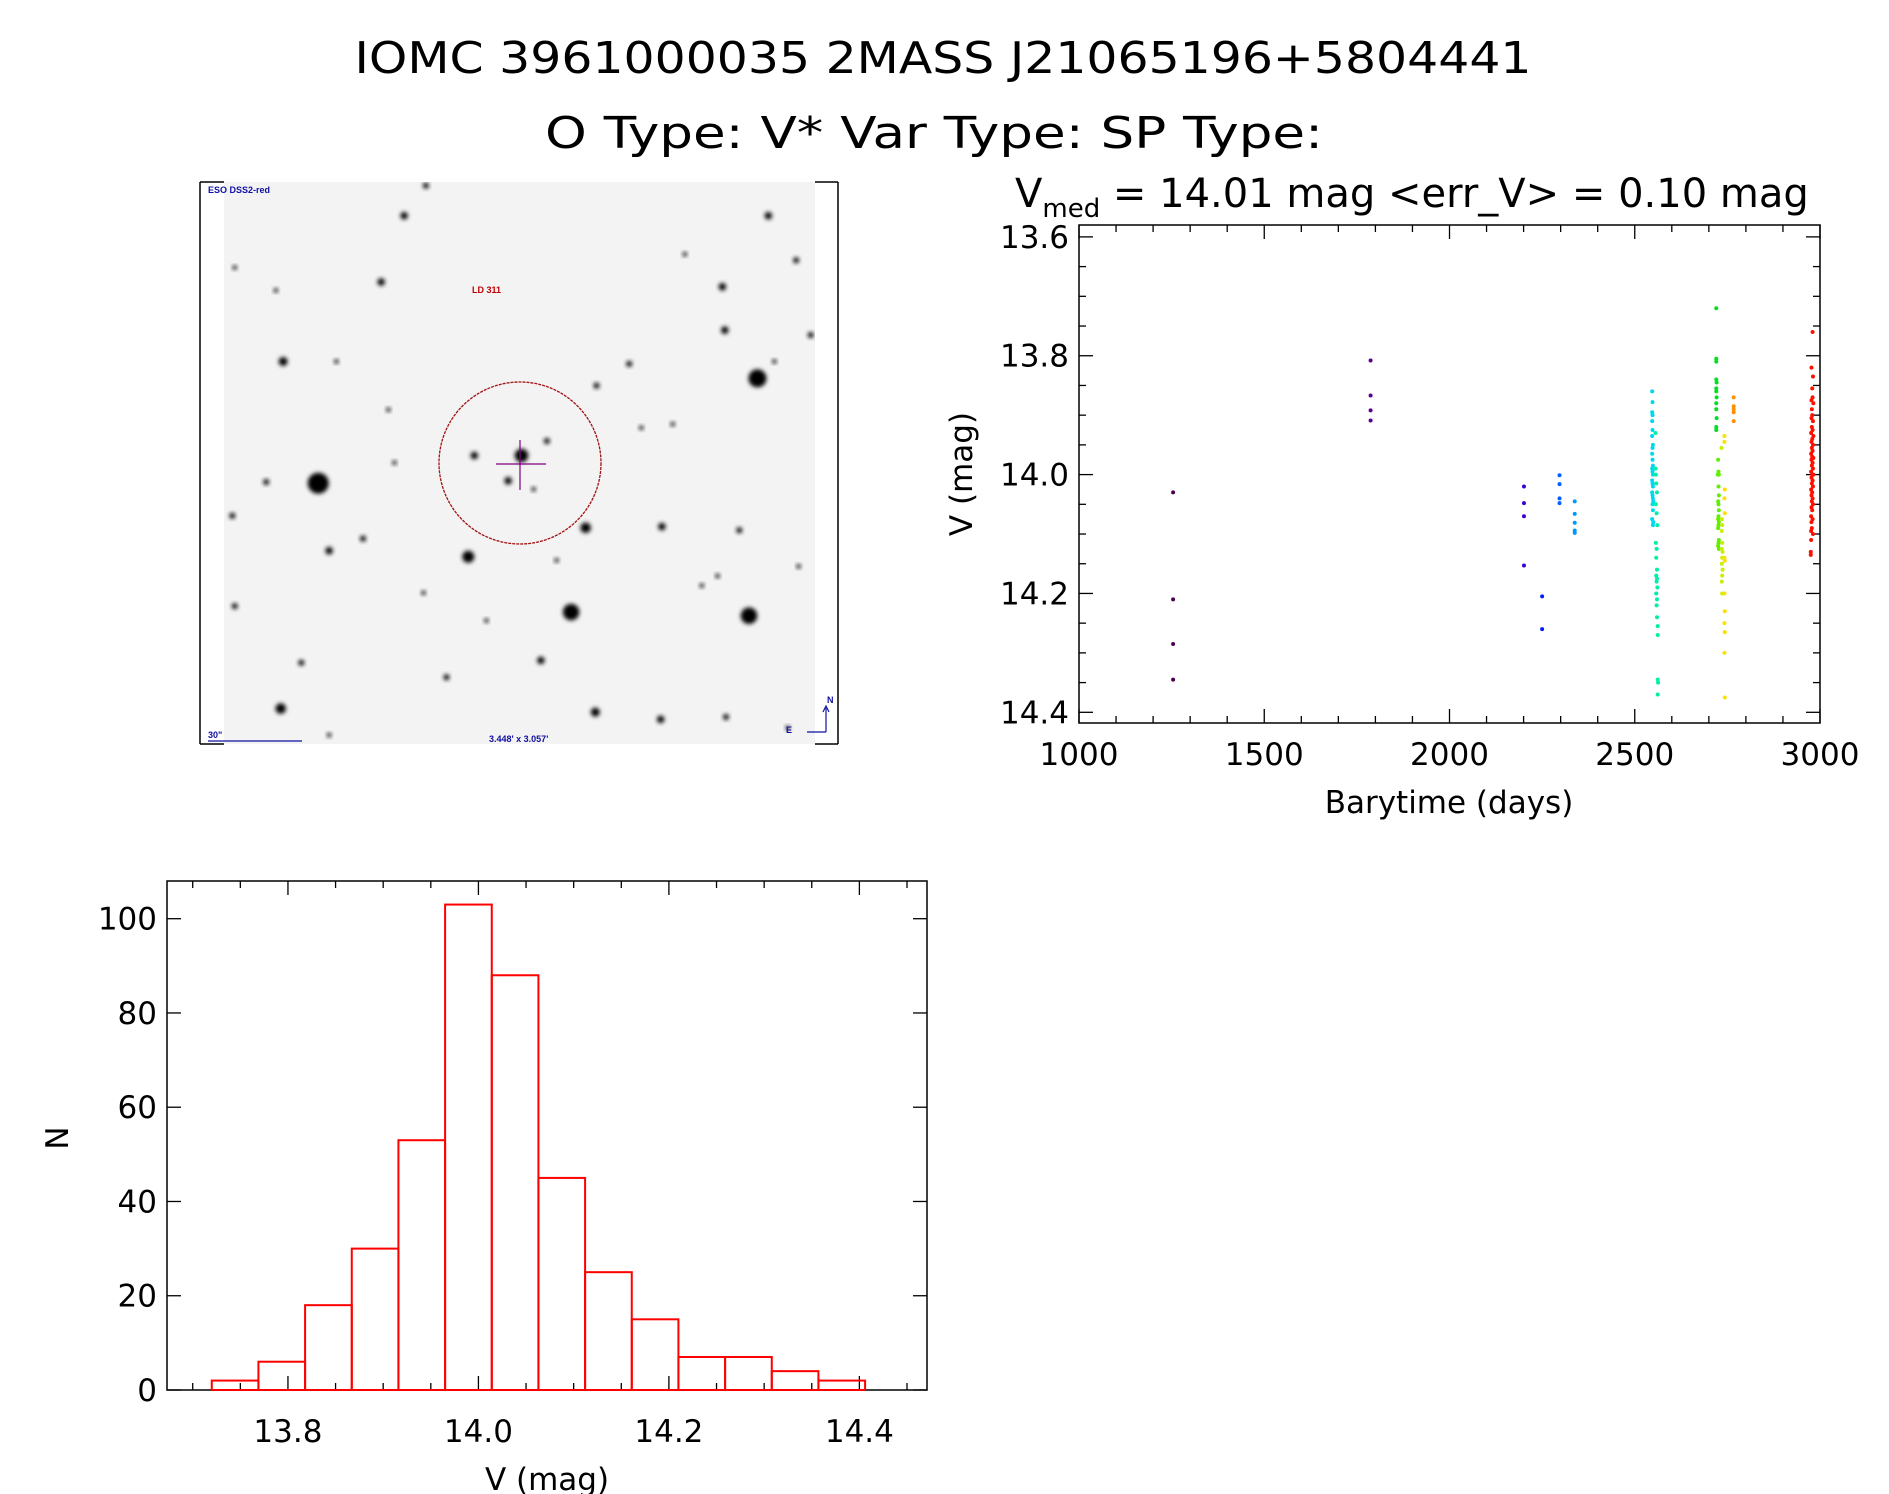  I want to click on histogram-bars, so click(538, 1147).